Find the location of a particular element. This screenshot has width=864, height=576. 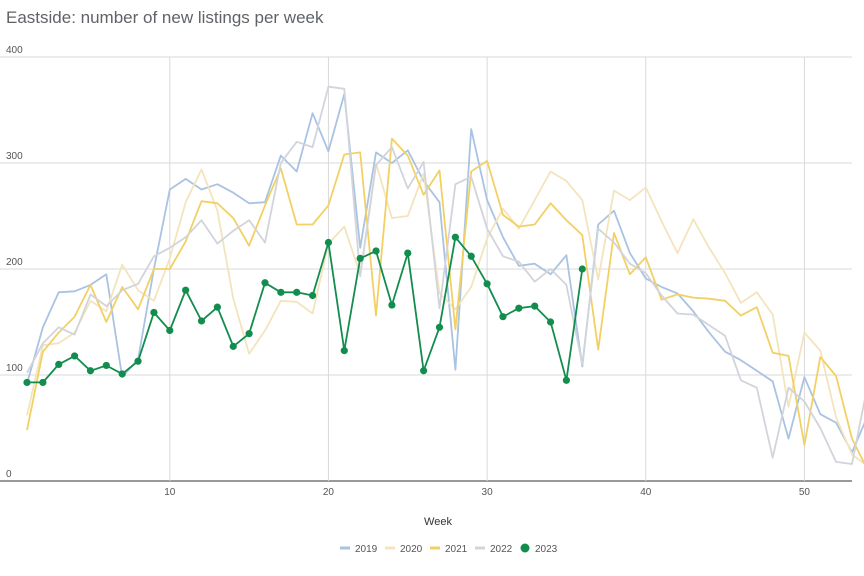

legend-label: 2021 is located at coordinates (456, 549).